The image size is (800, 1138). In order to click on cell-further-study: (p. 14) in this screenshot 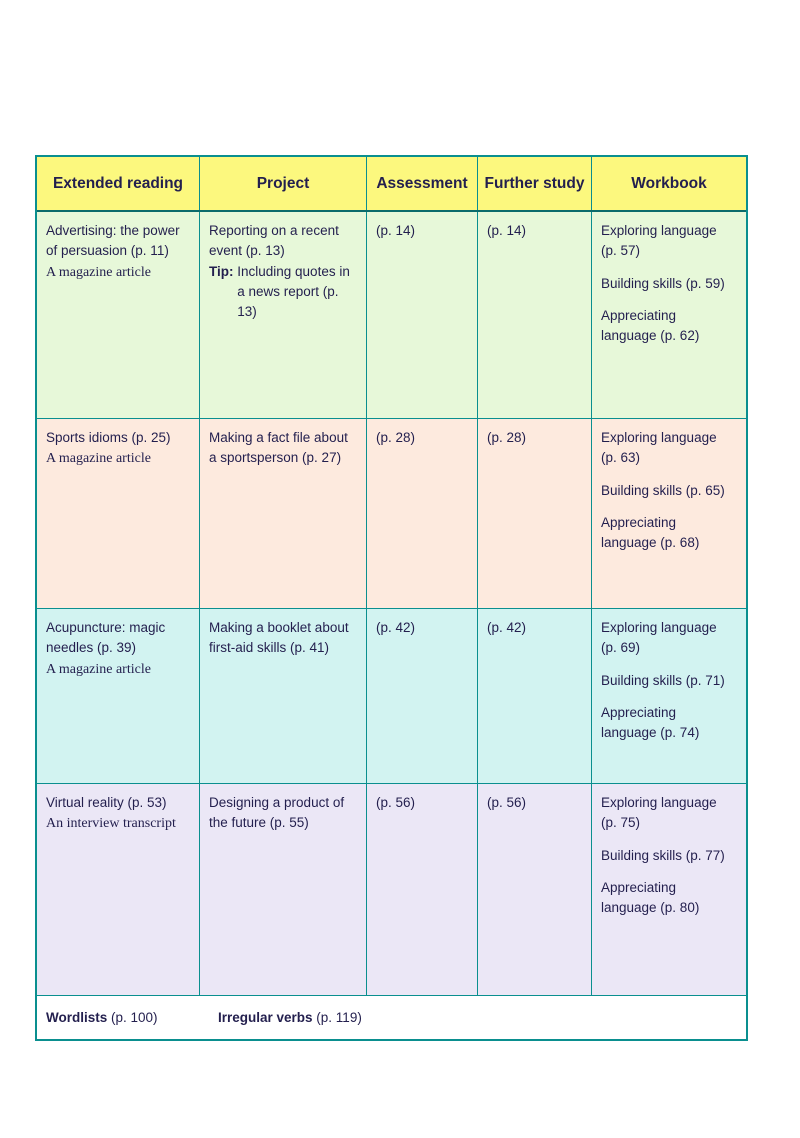, I will do `click(535, 315)`.